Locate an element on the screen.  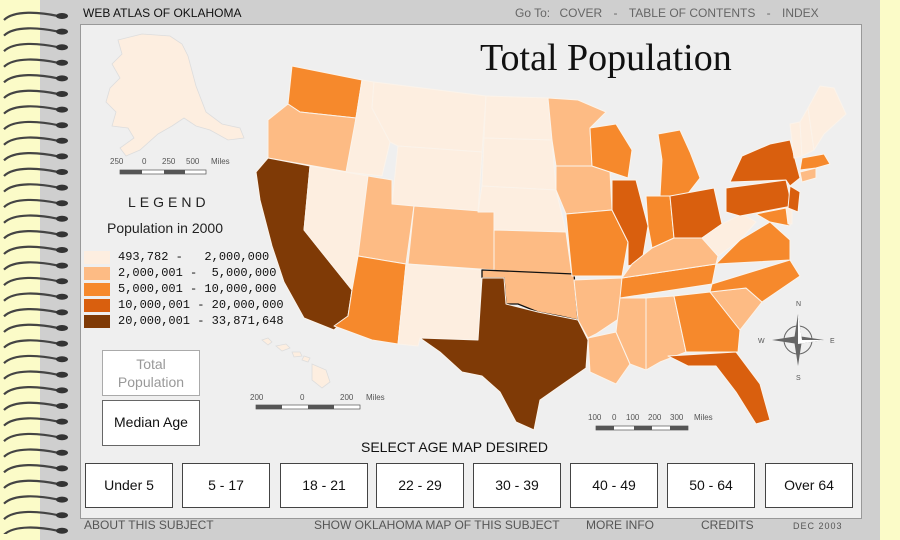
state-wyoming is located at coordinates (437, 179).